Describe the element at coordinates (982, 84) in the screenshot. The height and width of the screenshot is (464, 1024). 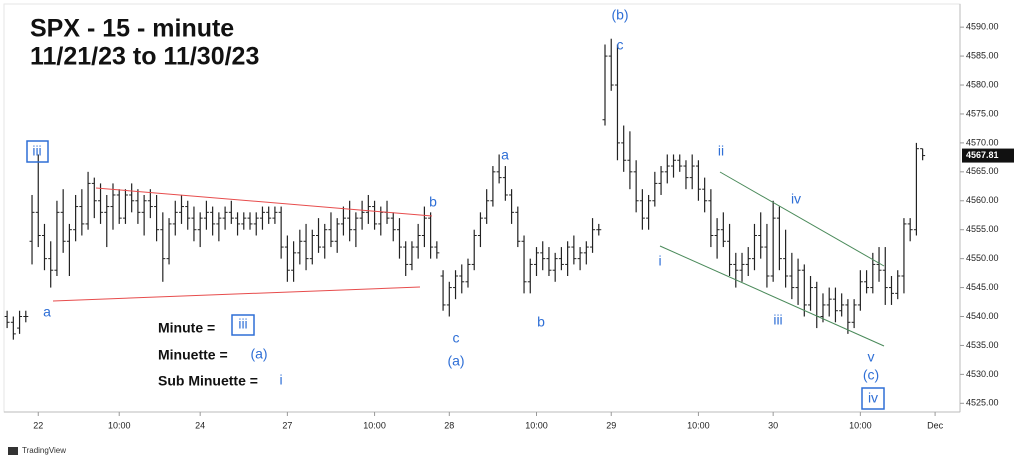
I see `y-tick-label: 4580.00` at that location.